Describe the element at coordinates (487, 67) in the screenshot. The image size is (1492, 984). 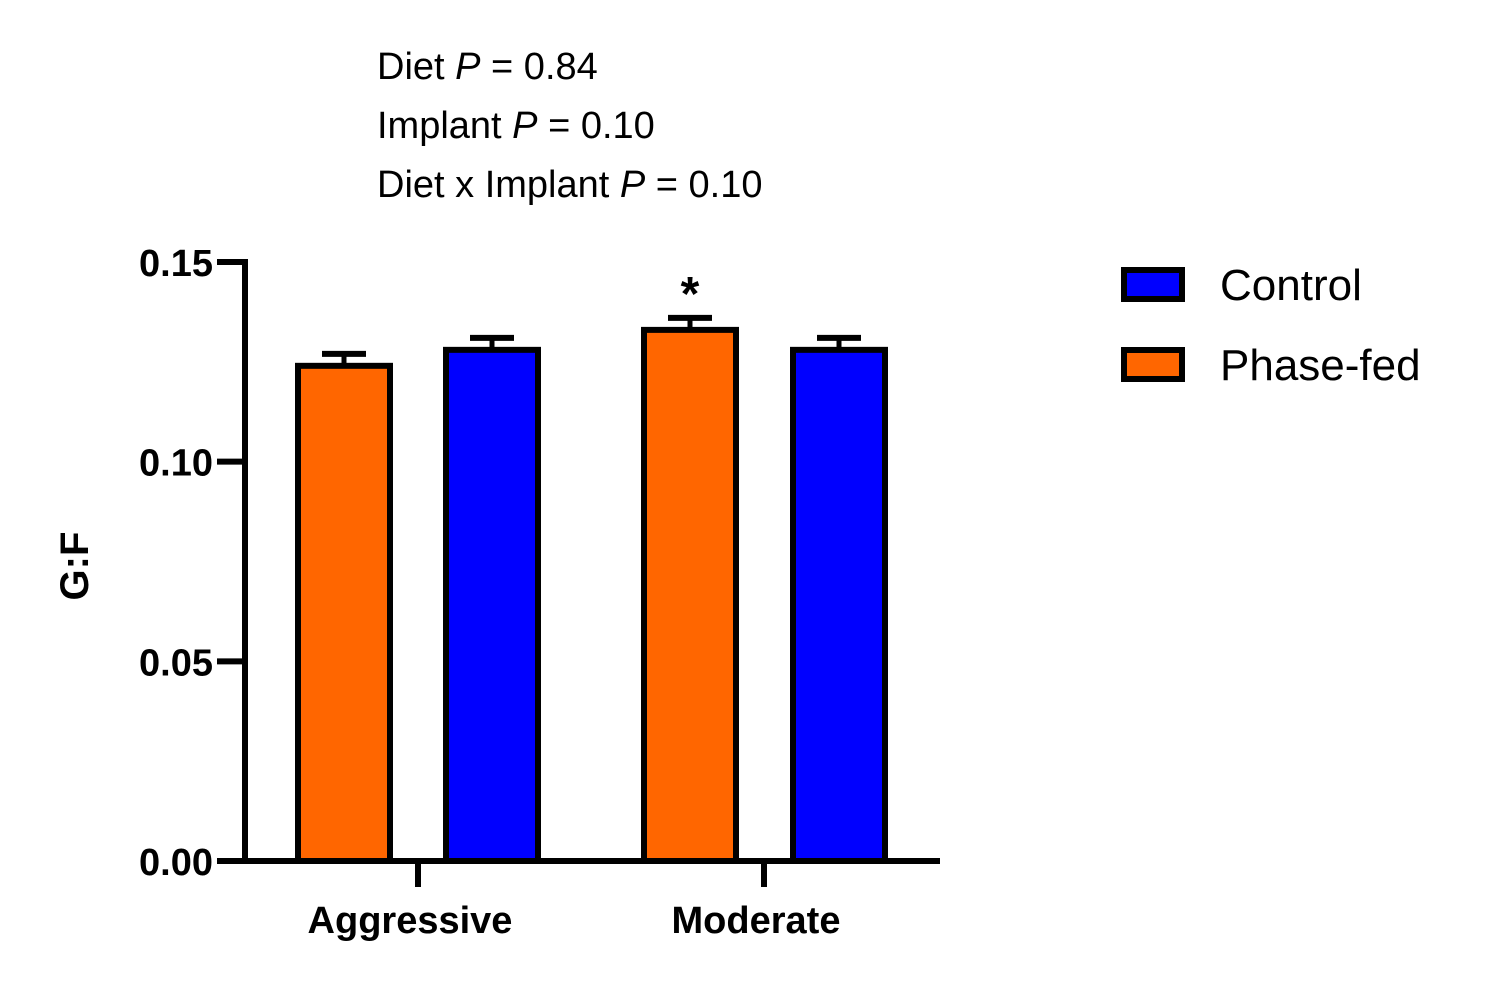
I see `annotation-diet-p: Diet P = 0.84` at that location.